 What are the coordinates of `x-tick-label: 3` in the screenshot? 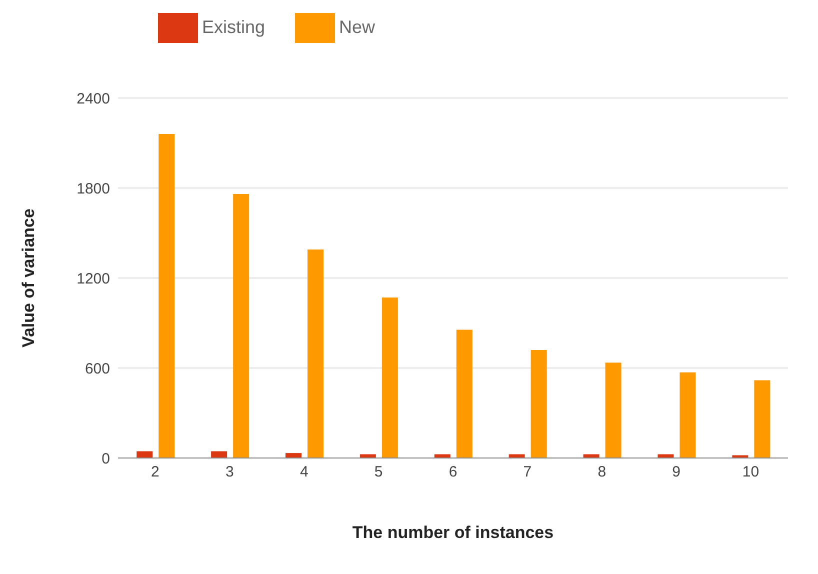 It's located at (229, 472).